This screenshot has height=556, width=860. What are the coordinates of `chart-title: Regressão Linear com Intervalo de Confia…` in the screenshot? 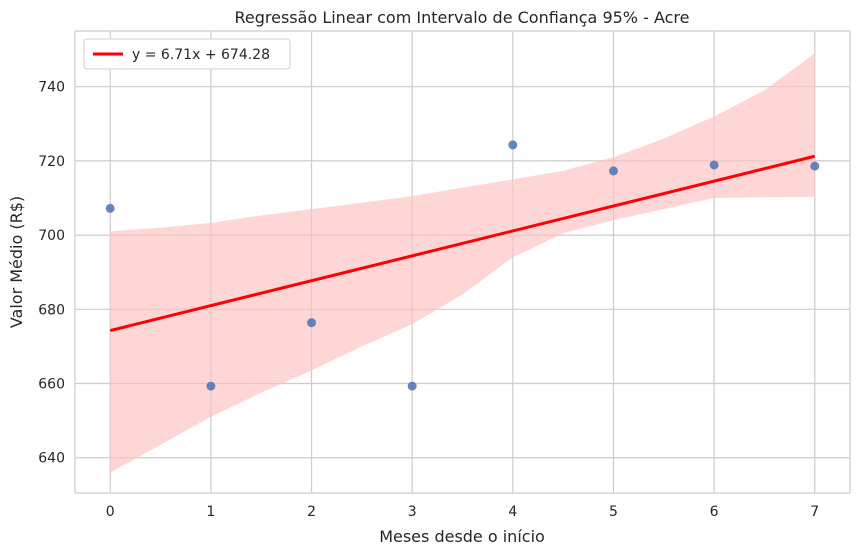 It's located at (462, 17).